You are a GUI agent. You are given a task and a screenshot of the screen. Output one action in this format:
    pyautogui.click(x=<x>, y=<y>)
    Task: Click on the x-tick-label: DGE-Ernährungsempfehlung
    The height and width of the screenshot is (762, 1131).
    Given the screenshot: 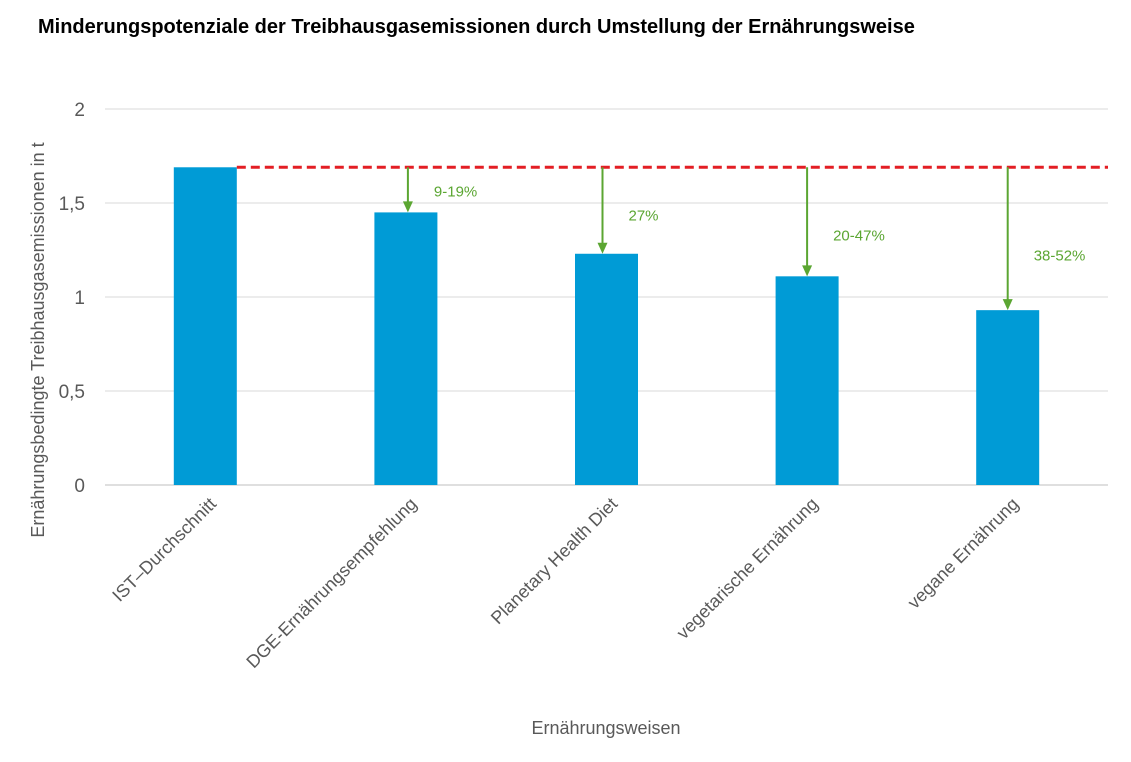 What is the action you would take?
    pyautogui.click(x=331, y=583)
    